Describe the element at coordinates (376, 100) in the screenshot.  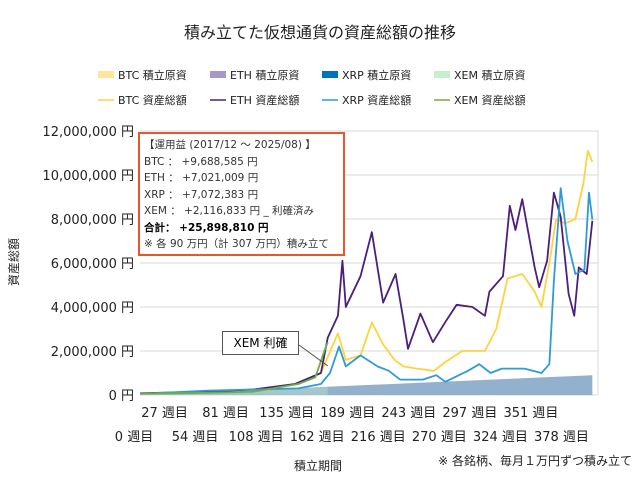
I see `legend-label: XRP 資産総額` at that location.